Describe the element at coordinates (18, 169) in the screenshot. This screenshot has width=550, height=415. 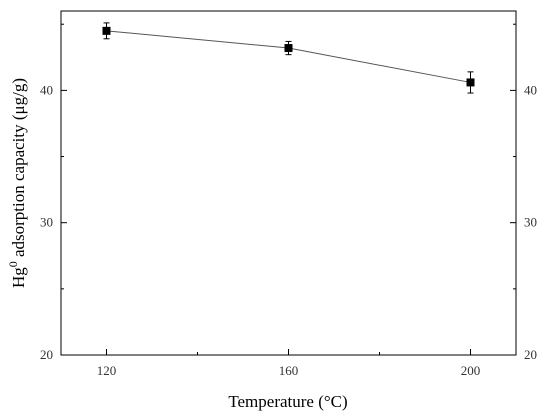
I see `y-axis-title-rest: adsorption capacity (μg/g)` at that location.